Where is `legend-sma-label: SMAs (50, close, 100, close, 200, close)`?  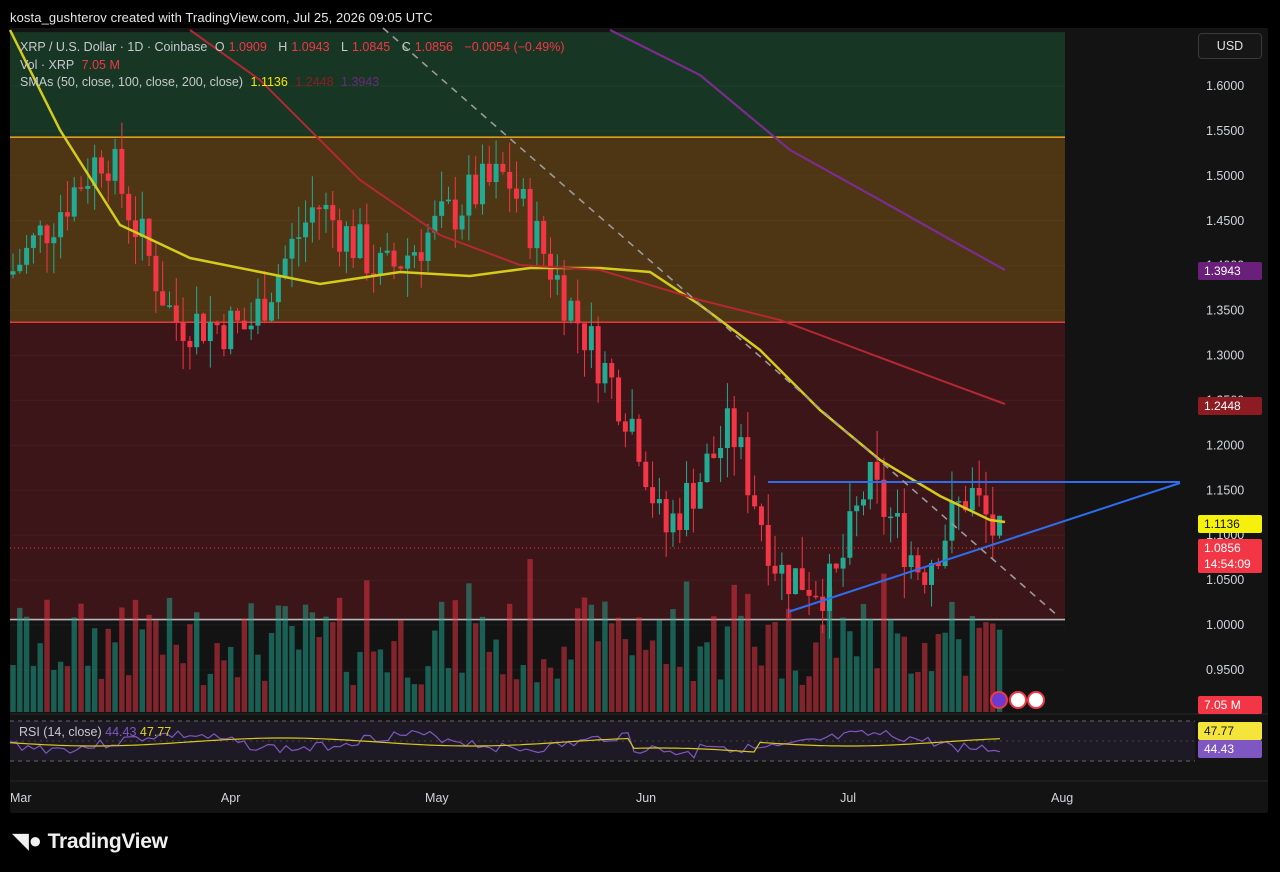
legend-sma-label: SMAs (50, close, 100, close, 200, close) is located at coordinates (132, 82).